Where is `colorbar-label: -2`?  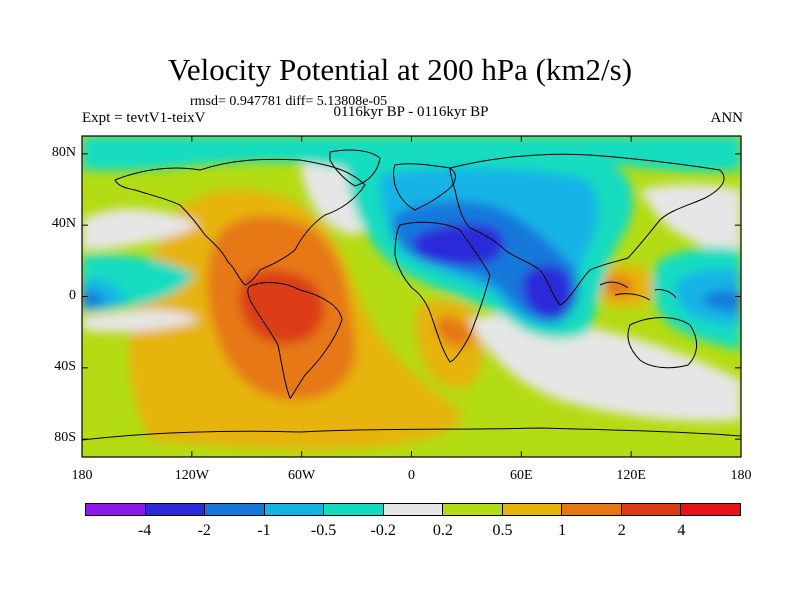 colorbar-label: -2 is located at coordinates (204, 530).